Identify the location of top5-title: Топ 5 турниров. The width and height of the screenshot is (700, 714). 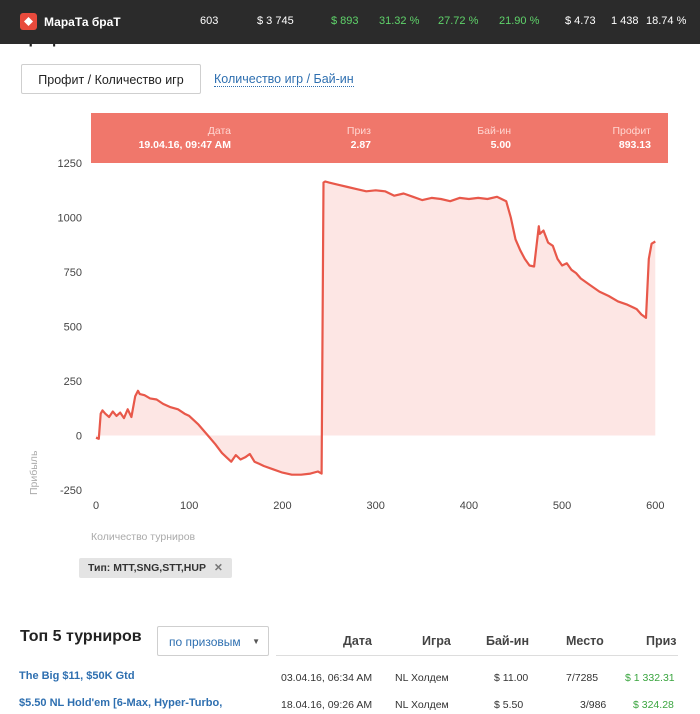
(81, 636).